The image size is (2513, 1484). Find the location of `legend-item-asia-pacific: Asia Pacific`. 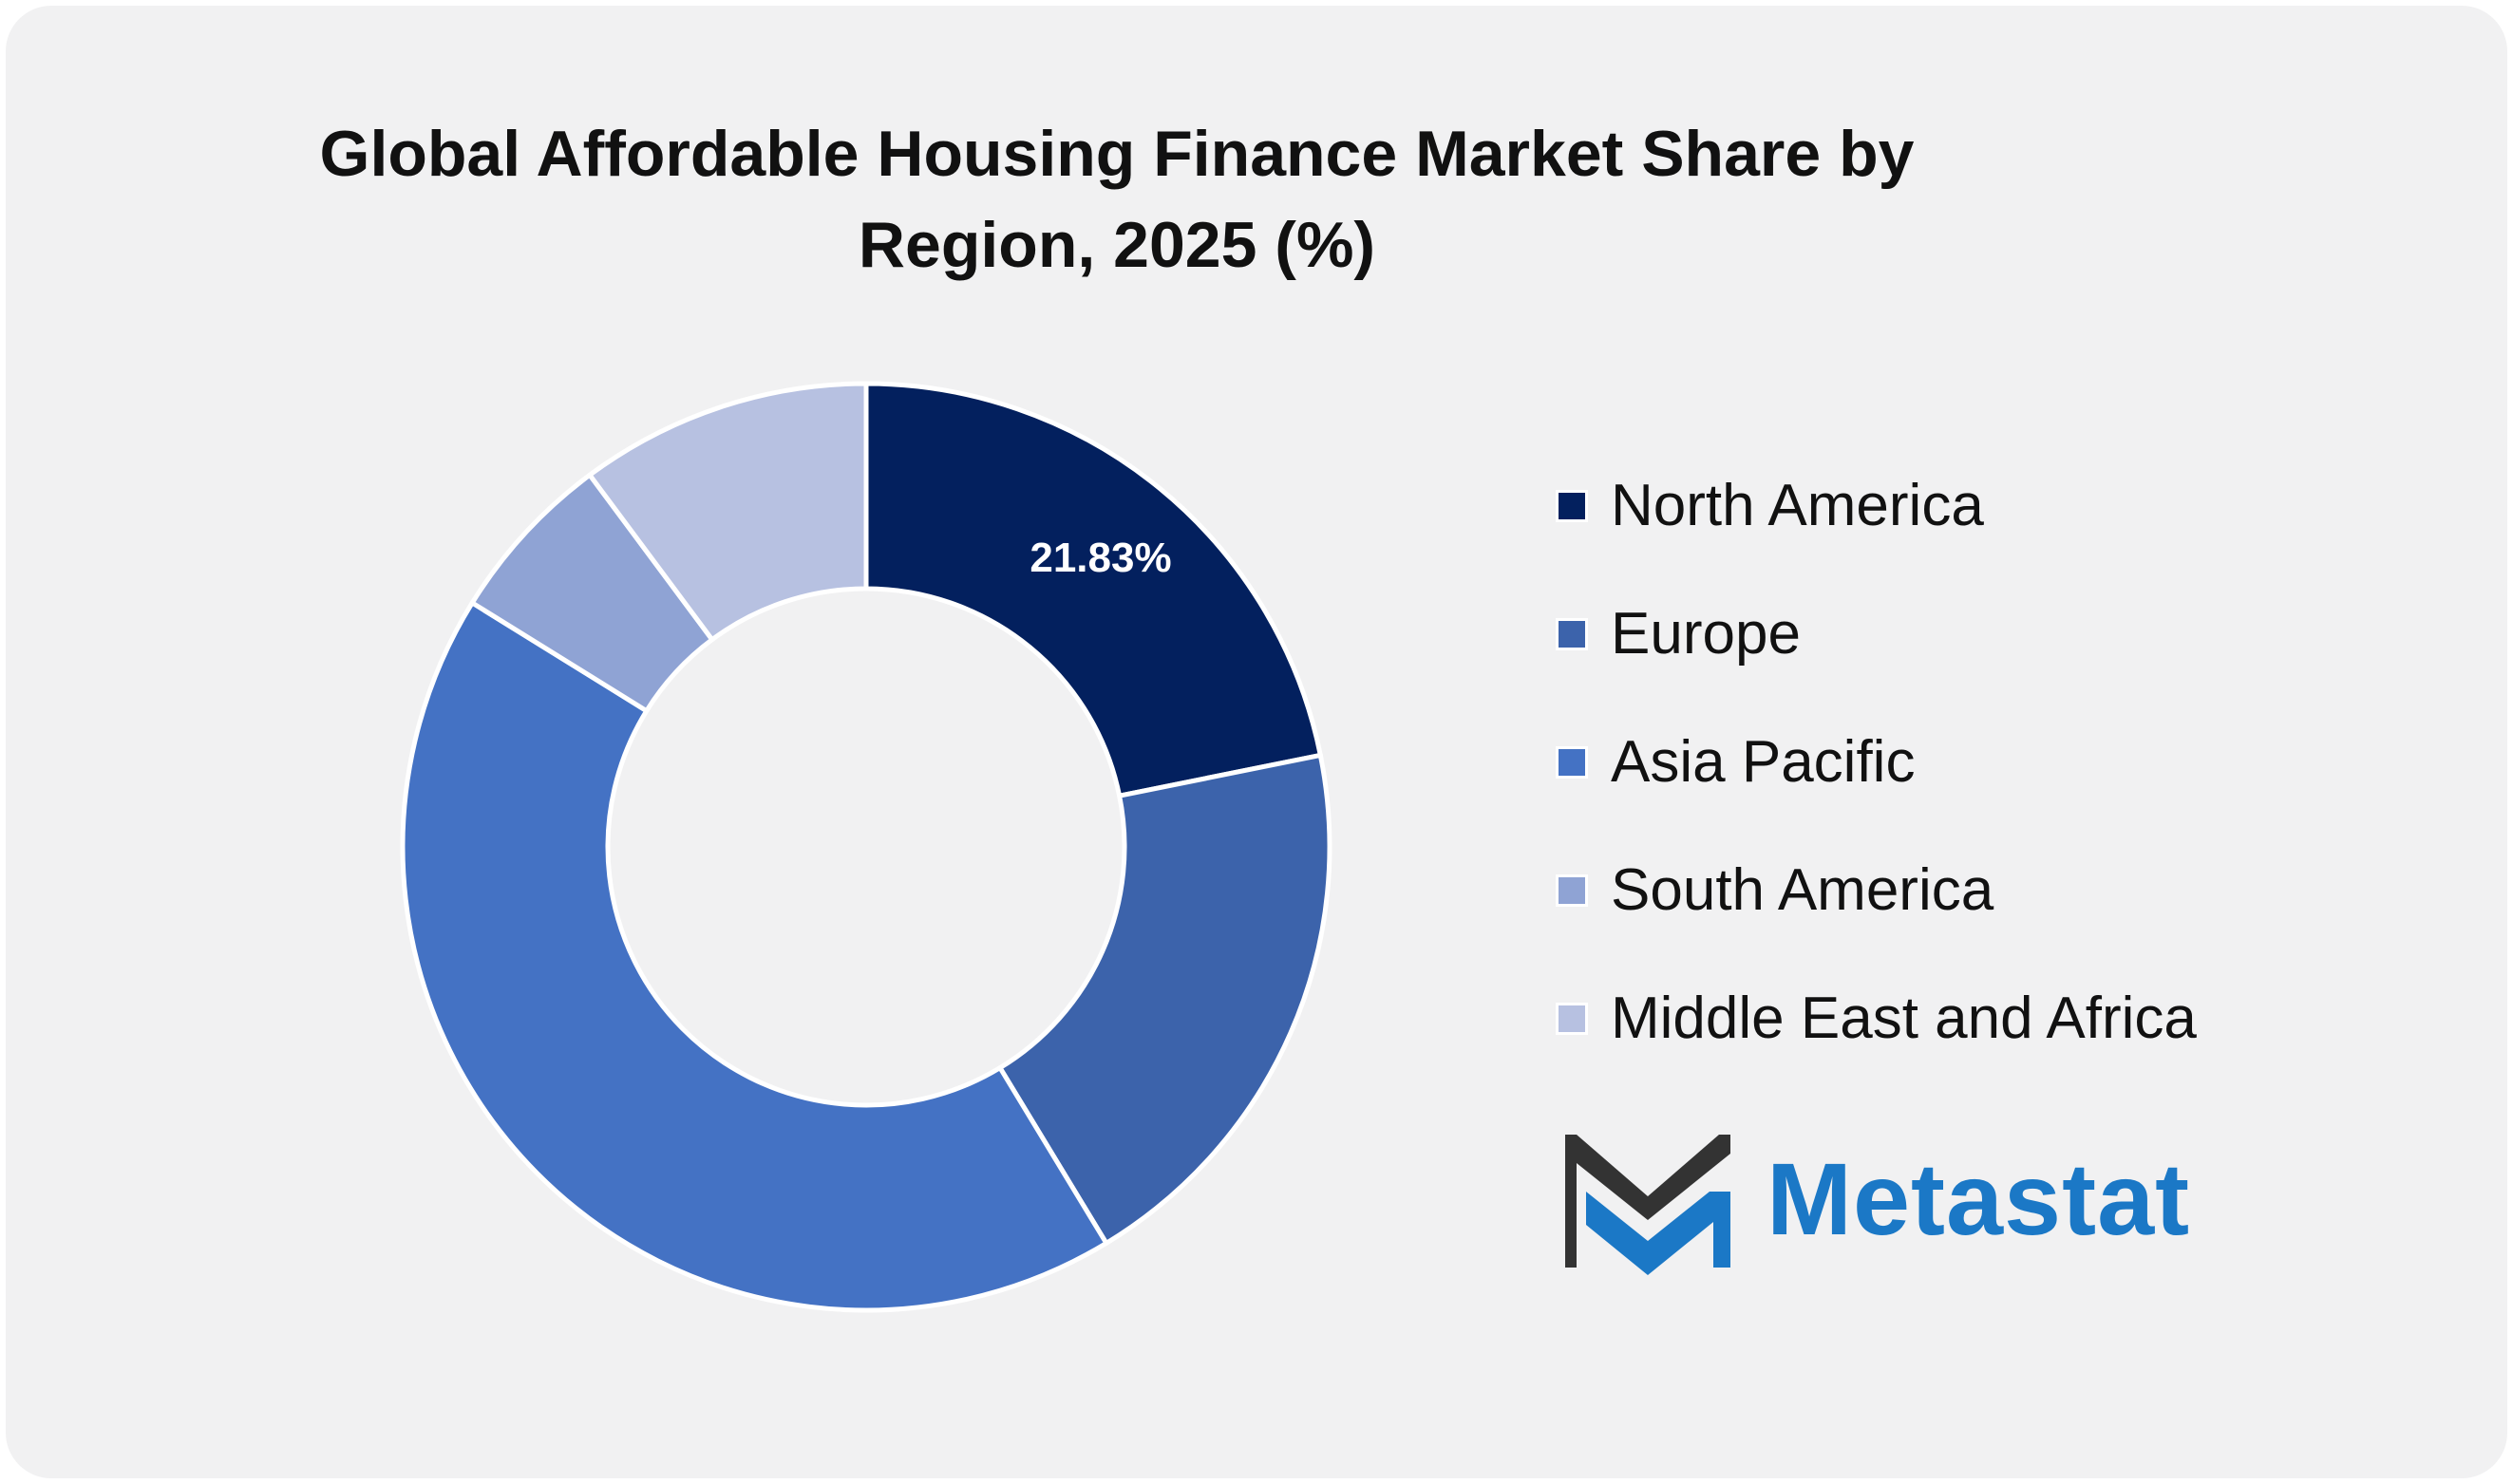

legend-item-asia-pacific: Asia Pacific is located at coordinates (2012, 762).